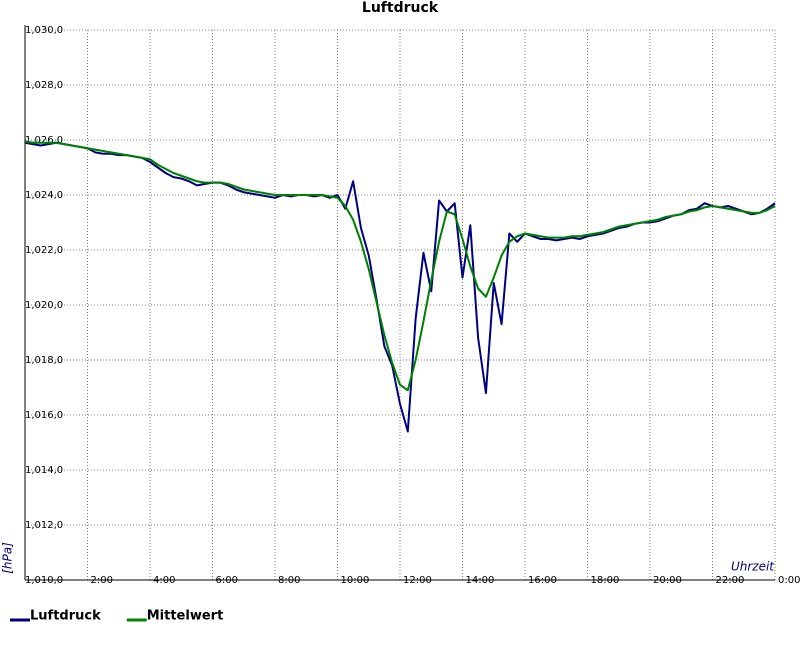 This screenshot has height=650, width=800. Describe the element at coordinates (44, 250) in the screenshot. I see `y-tick-label: 1,022,0` at that location.